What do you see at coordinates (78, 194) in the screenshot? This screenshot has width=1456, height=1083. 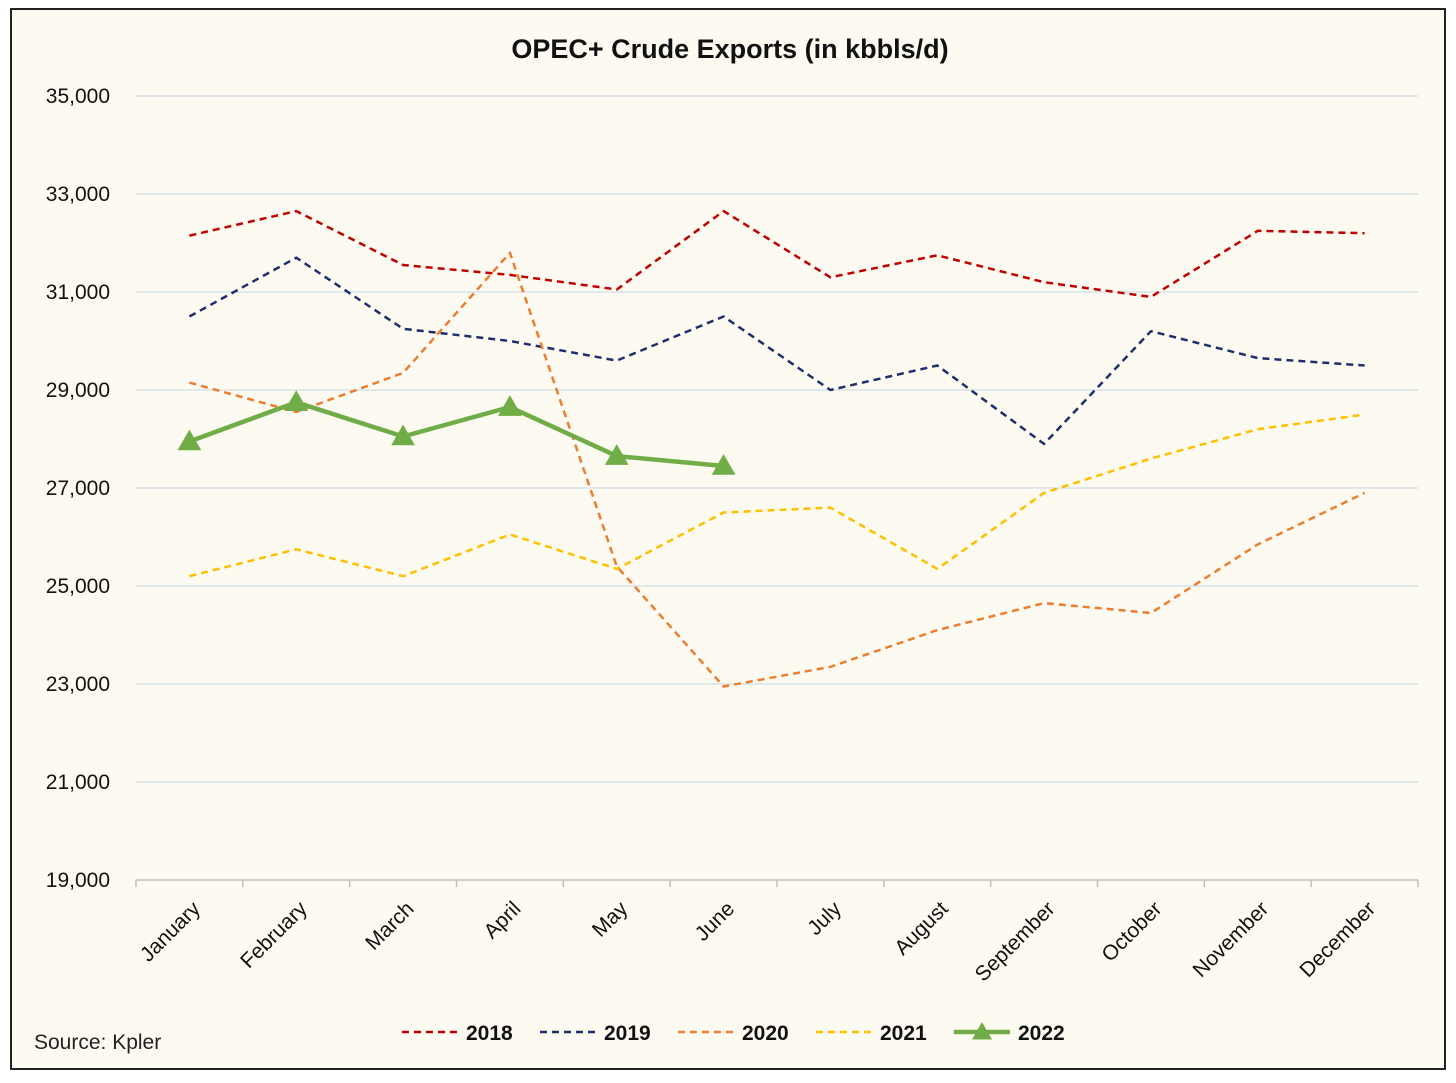 I see `y-tick-label: 33,000` at bounding box center [78, 194].